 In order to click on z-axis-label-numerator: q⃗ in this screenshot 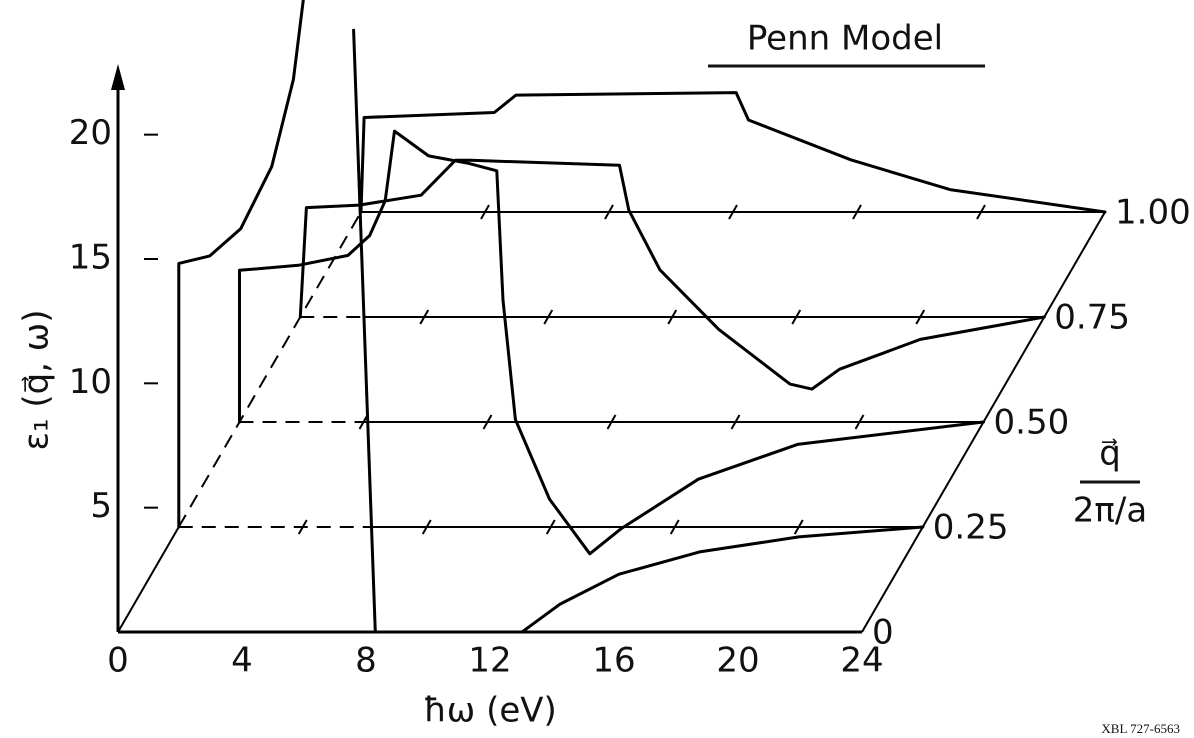, I will do `click(1110, 454)`.